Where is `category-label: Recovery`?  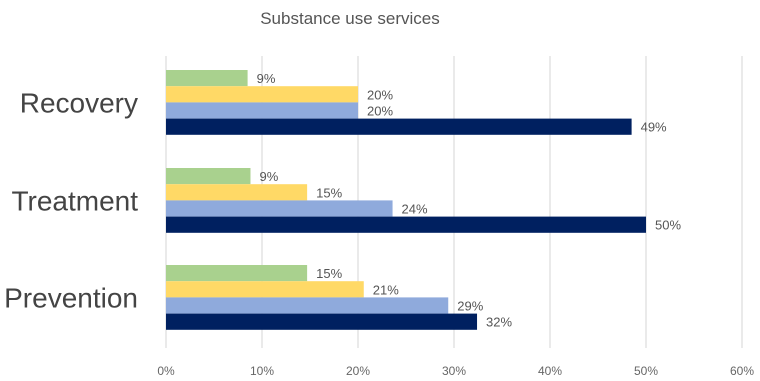
category-label: Recovery is located at coordinates (79, 102).